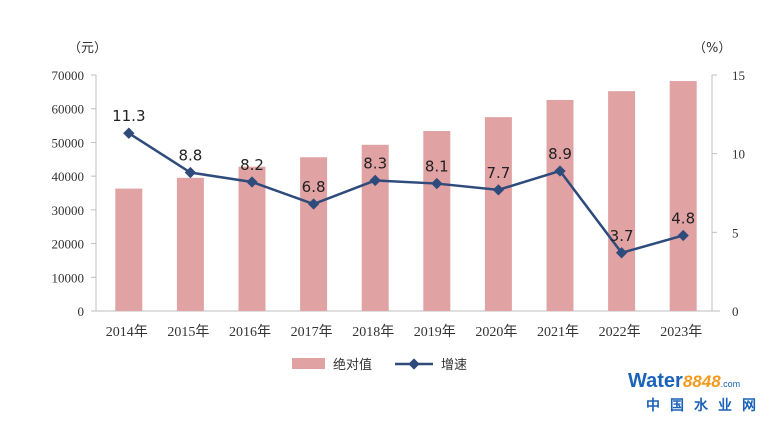 The width and height of the screenshot is (776, 422). I want to click on category-label: 2023年, so click(681, 332).